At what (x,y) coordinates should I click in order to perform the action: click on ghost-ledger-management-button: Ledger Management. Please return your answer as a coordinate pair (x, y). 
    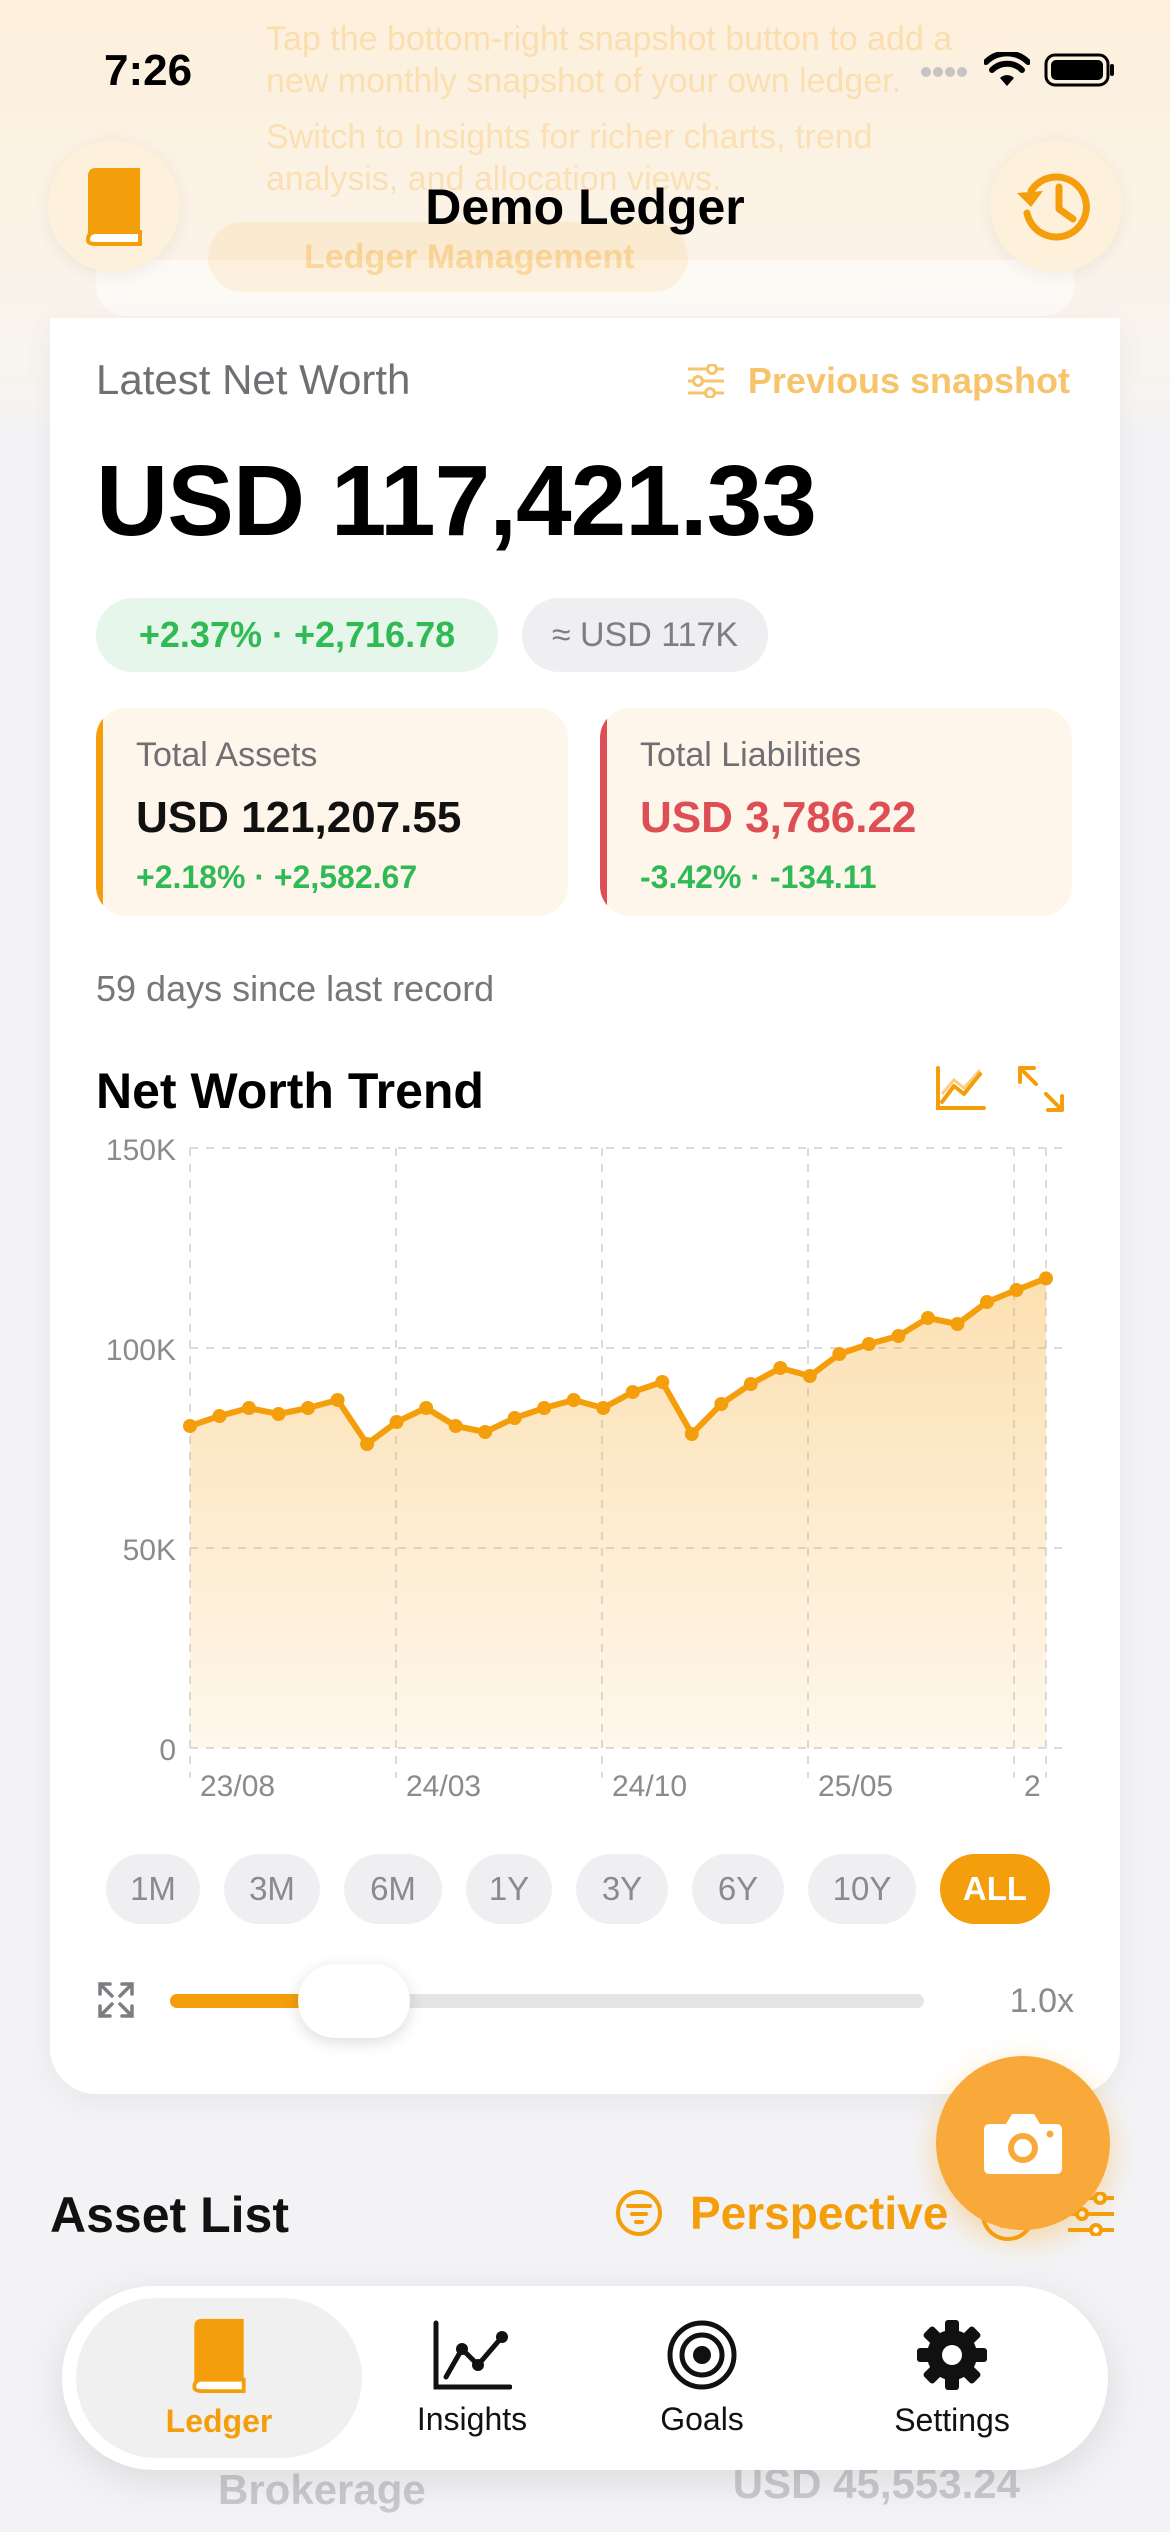
    Looking at the image, I should click on (448, 257).